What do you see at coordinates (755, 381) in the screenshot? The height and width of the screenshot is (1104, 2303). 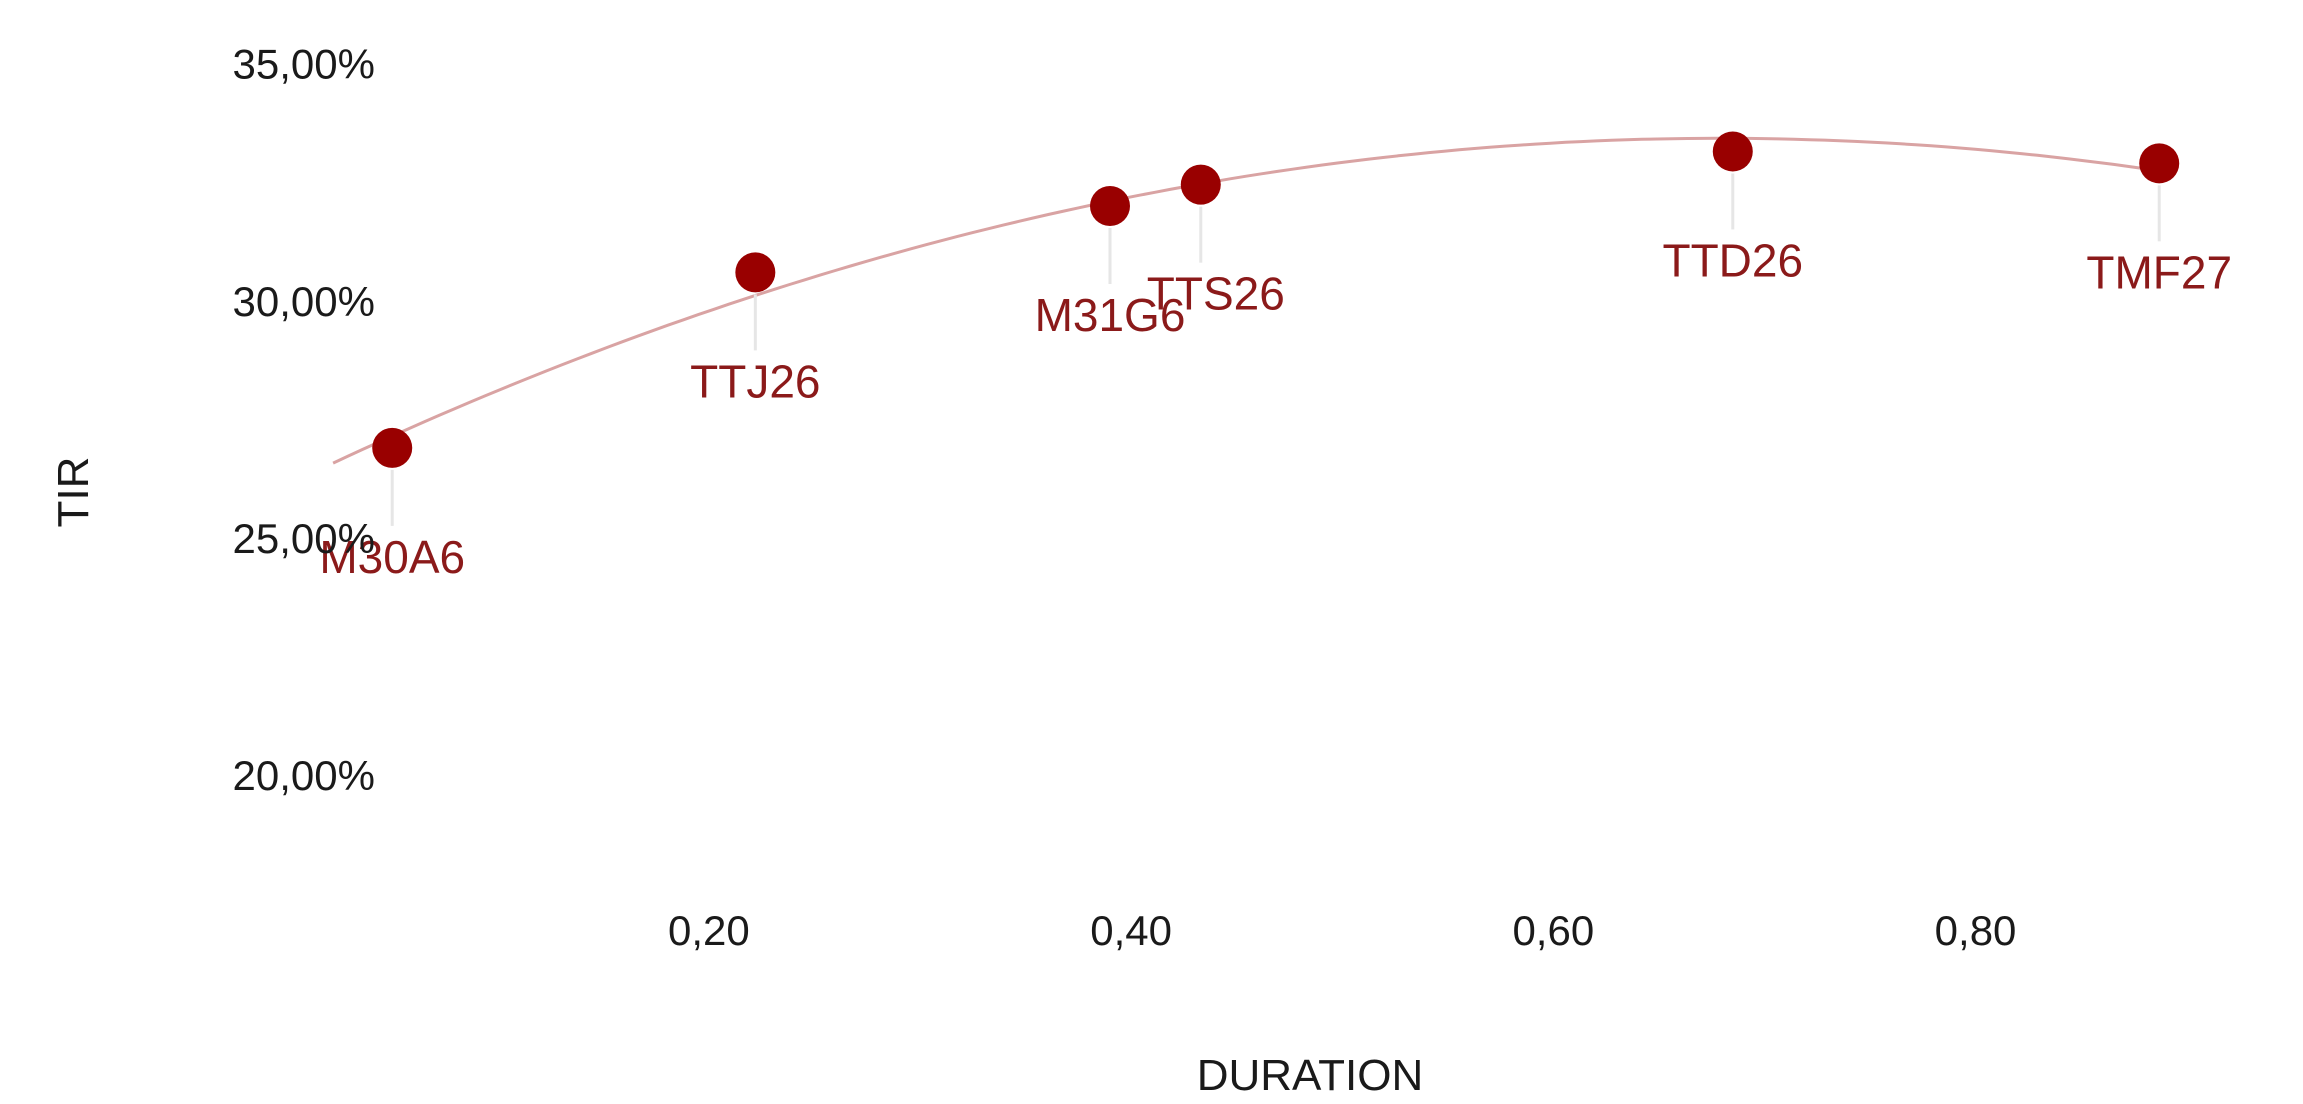 I see `point-label: TTJ26` at bounding box center [755, 381].